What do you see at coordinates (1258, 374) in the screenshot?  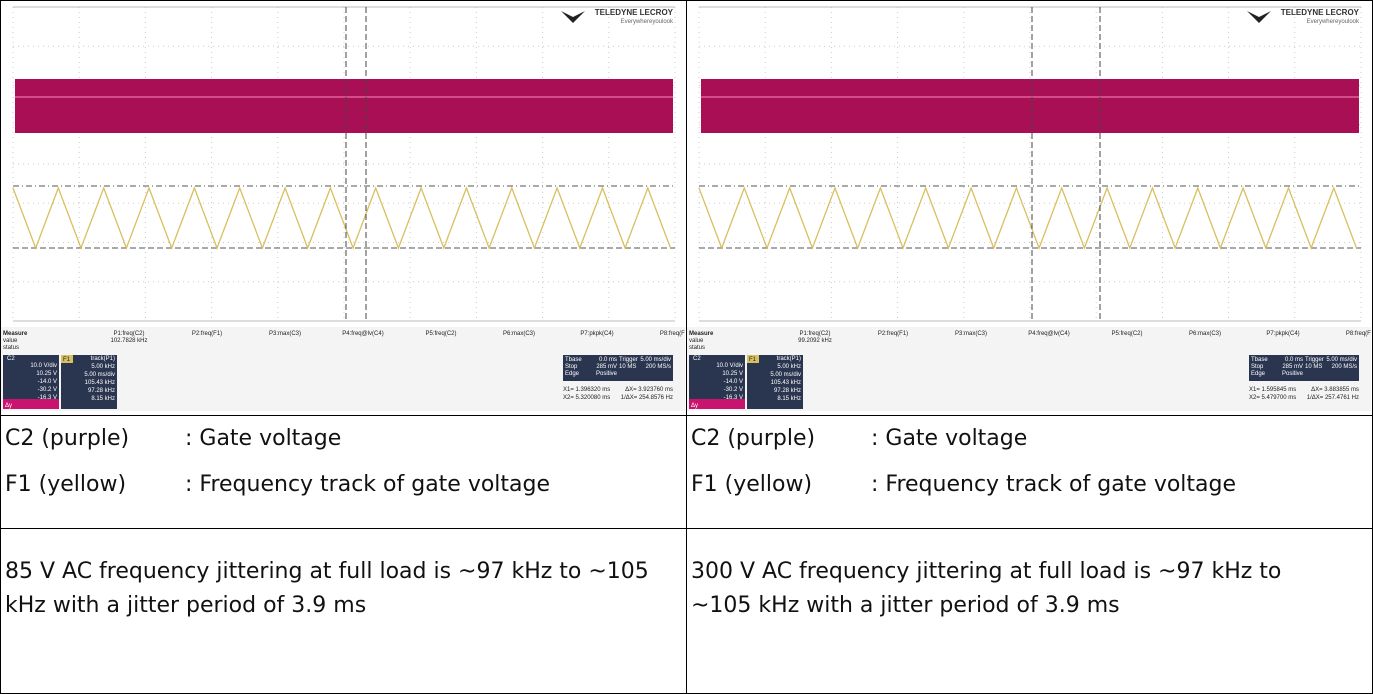 I see `timebase-text: Edge` at bounding box center [1258, 374].